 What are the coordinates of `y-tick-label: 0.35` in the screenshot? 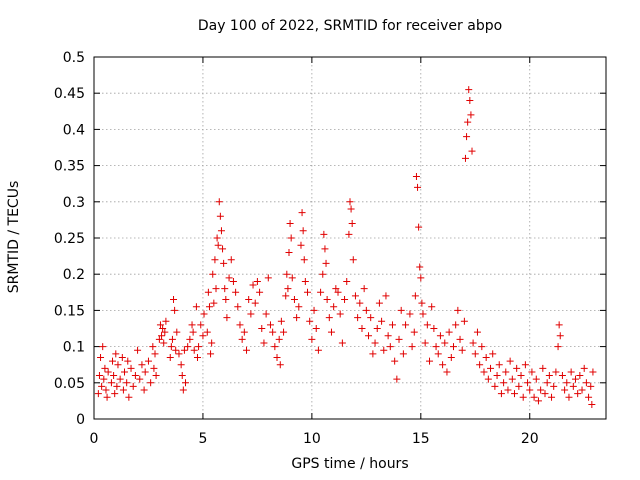 It's located at (69, 167).